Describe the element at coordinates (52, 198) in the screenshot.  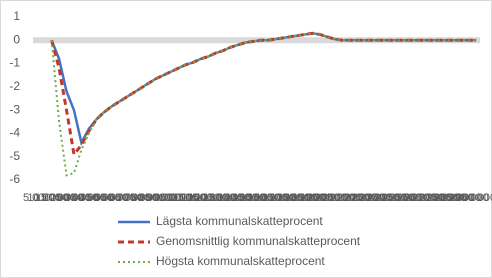
I see `x-tick-label: 15 000` at that location.